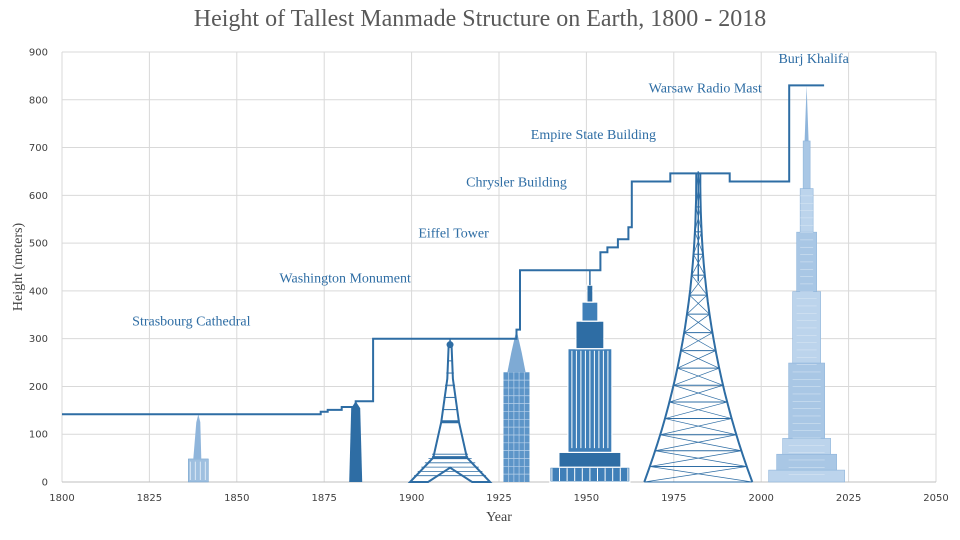 This screenshot has height=540, width=960. What do you see at coordinates (38, 53) in the screenshot?
I see `y-tick-label: 900` at bounding box center [38, 53].